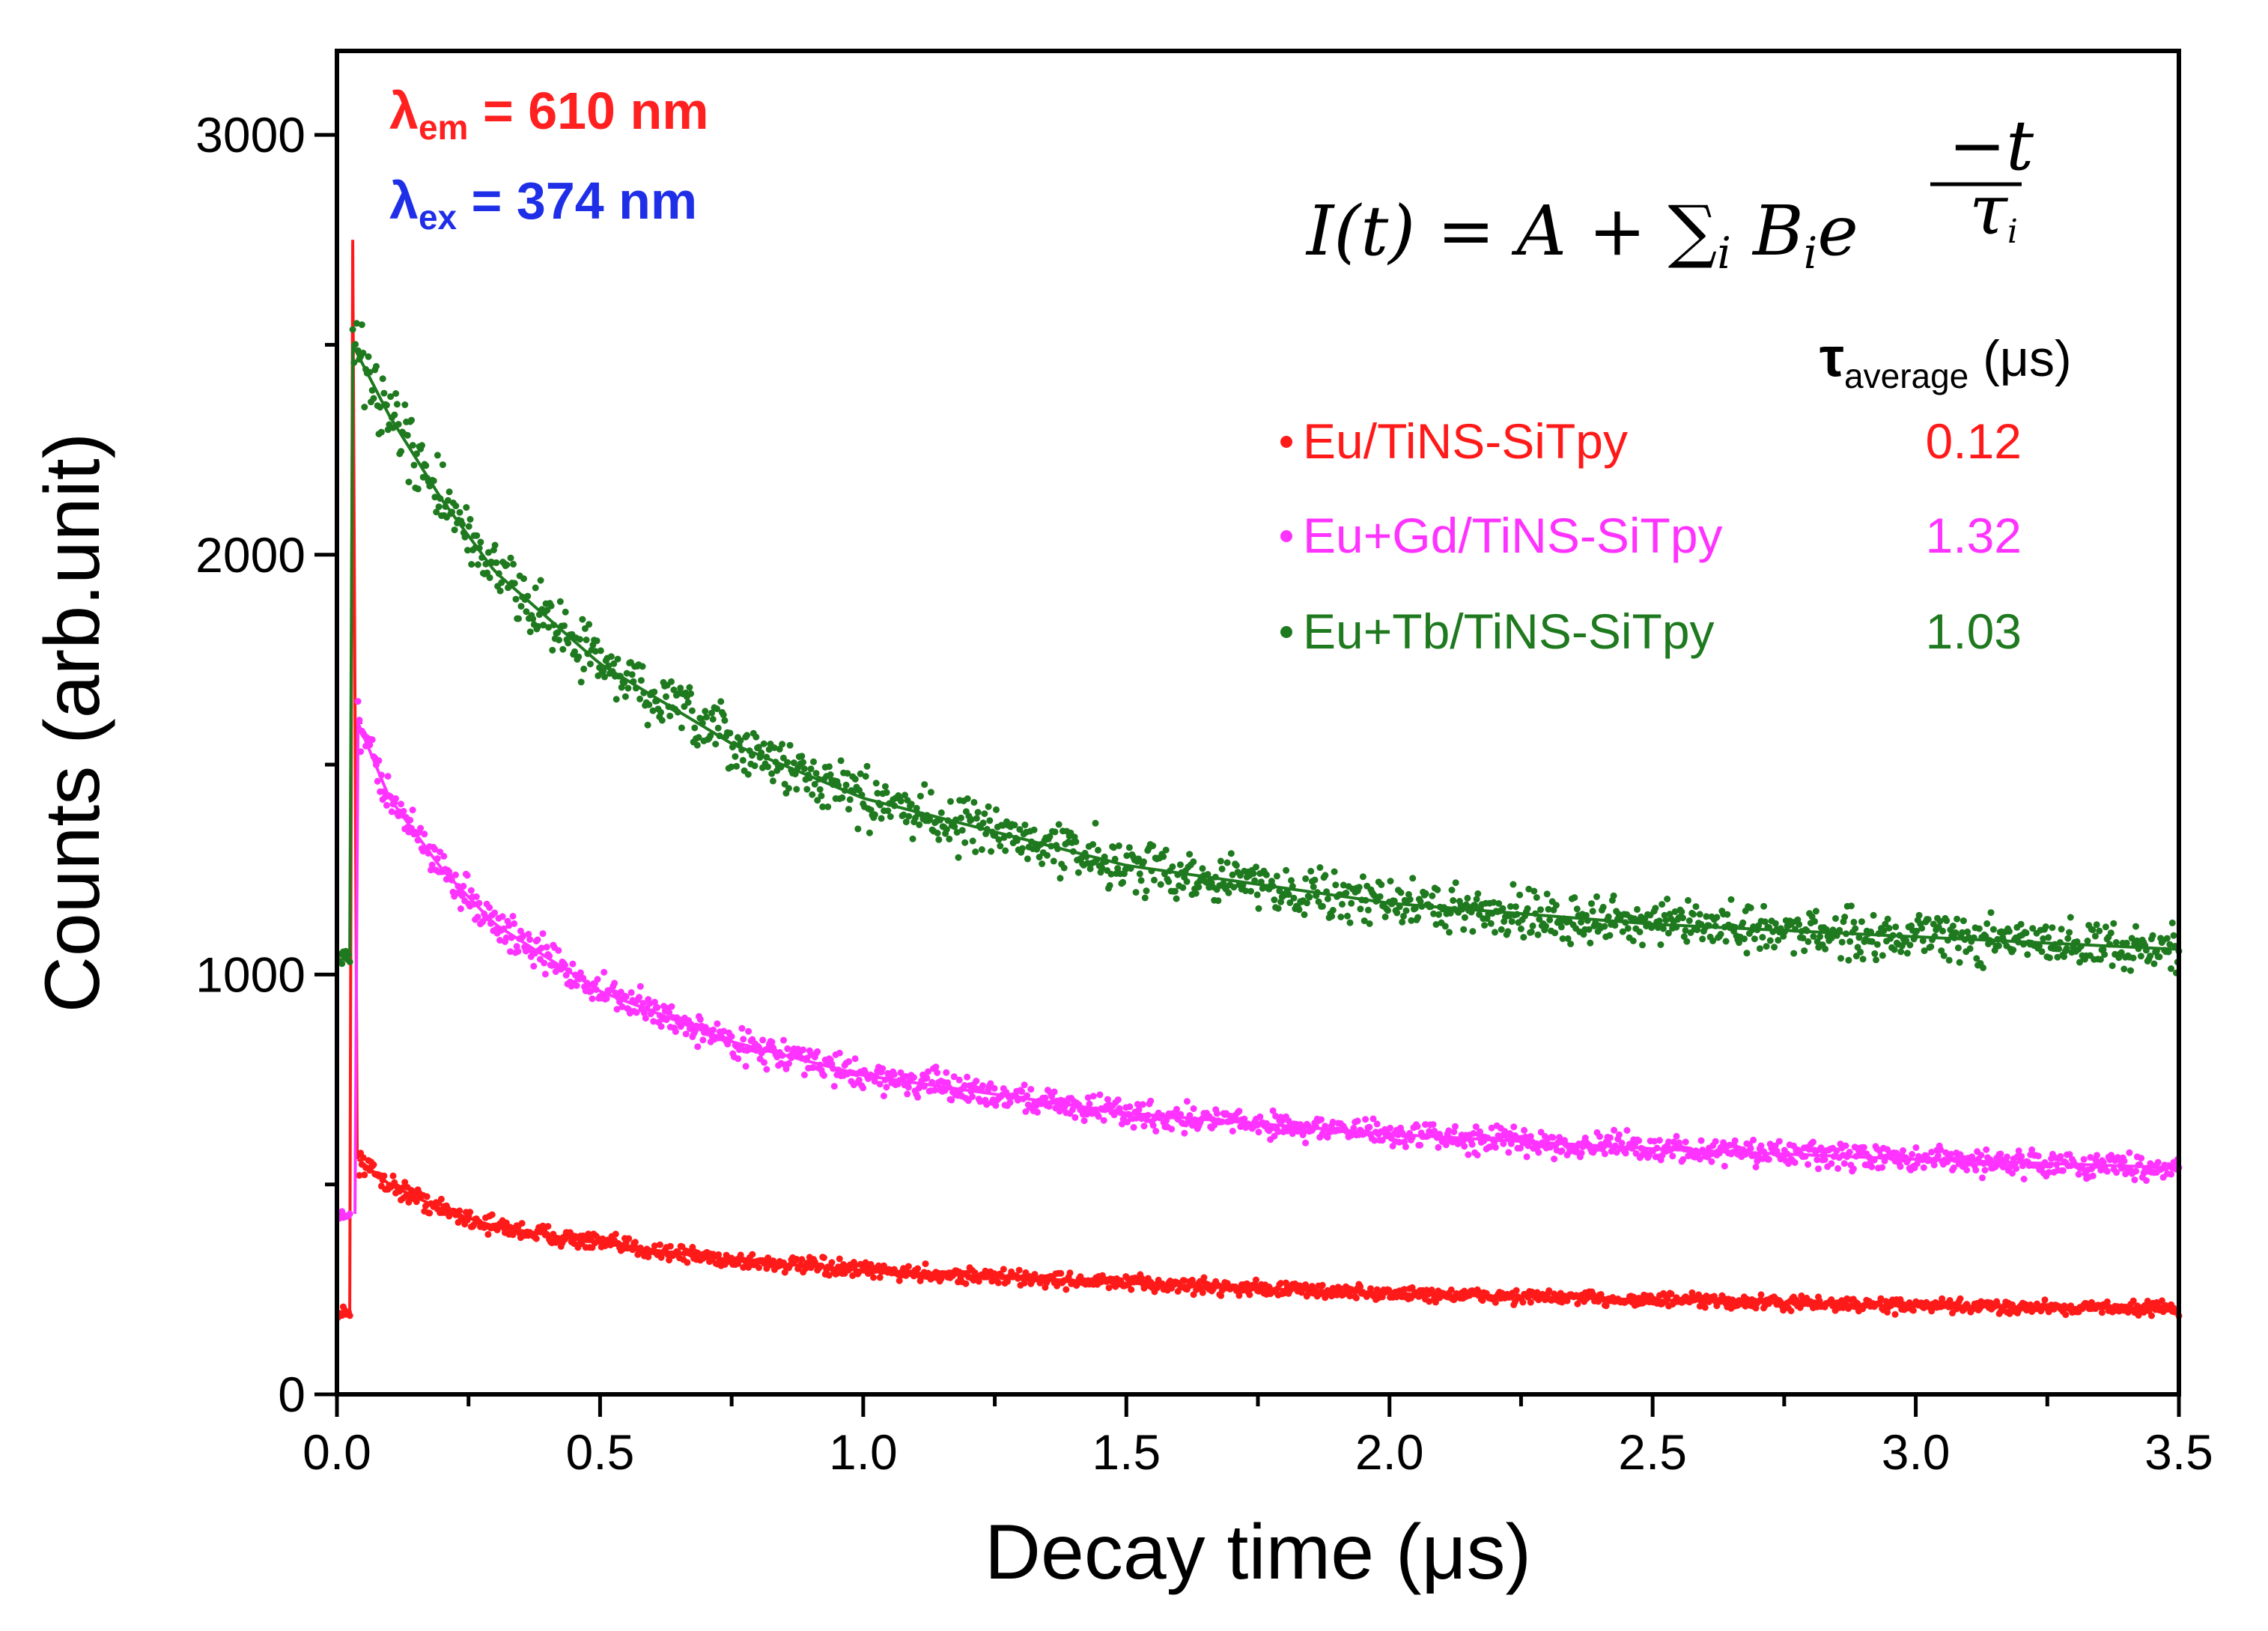 The height and width of the screenshot is (1631, 2268). What do you see at coordinates (1974, 441) in the screenshot?
I see `legend-tau-value: 0.12` at bounding box center [1974, 441].